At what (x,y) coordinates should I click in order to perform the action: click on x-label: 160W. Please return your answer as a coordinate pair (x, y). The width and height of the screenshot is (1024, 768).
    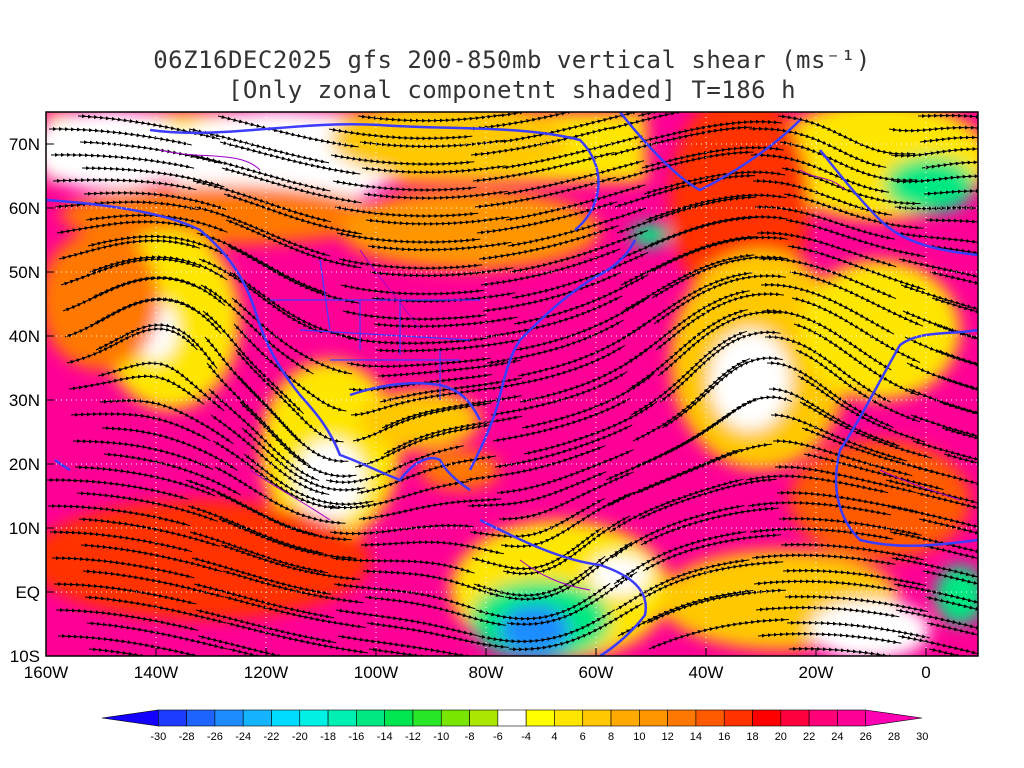
    Looking at the image, I should click on (46, 672).